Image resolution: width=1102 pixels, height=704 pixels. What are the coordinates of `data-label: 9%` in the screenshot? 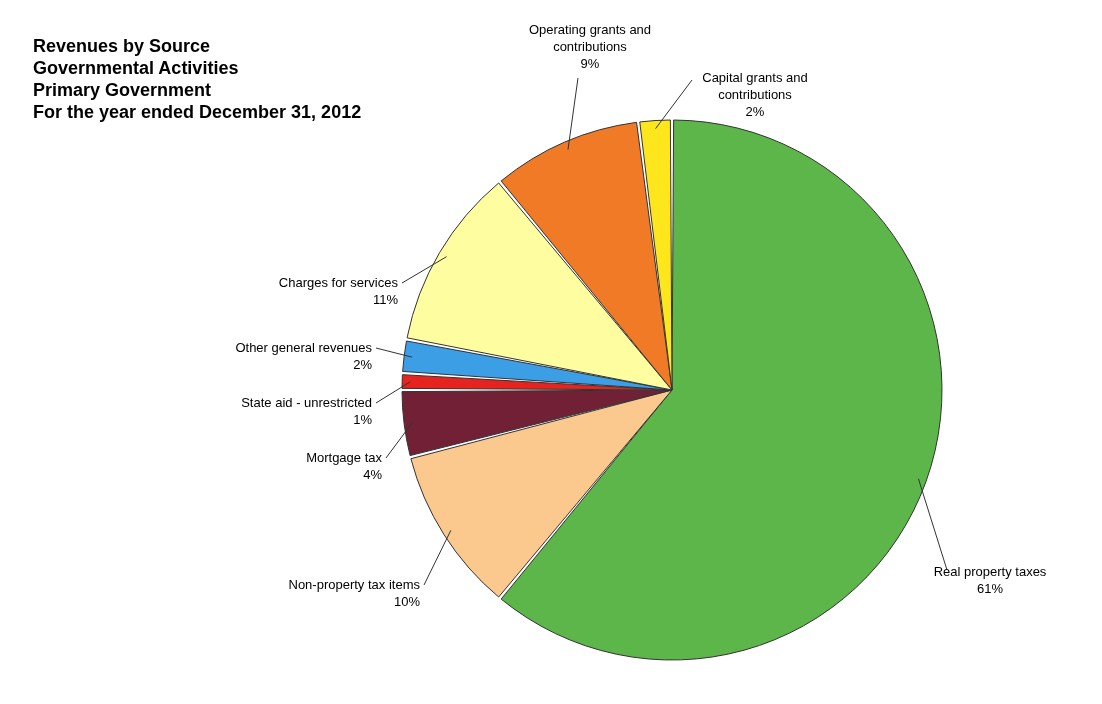 It's located at (590, 63).